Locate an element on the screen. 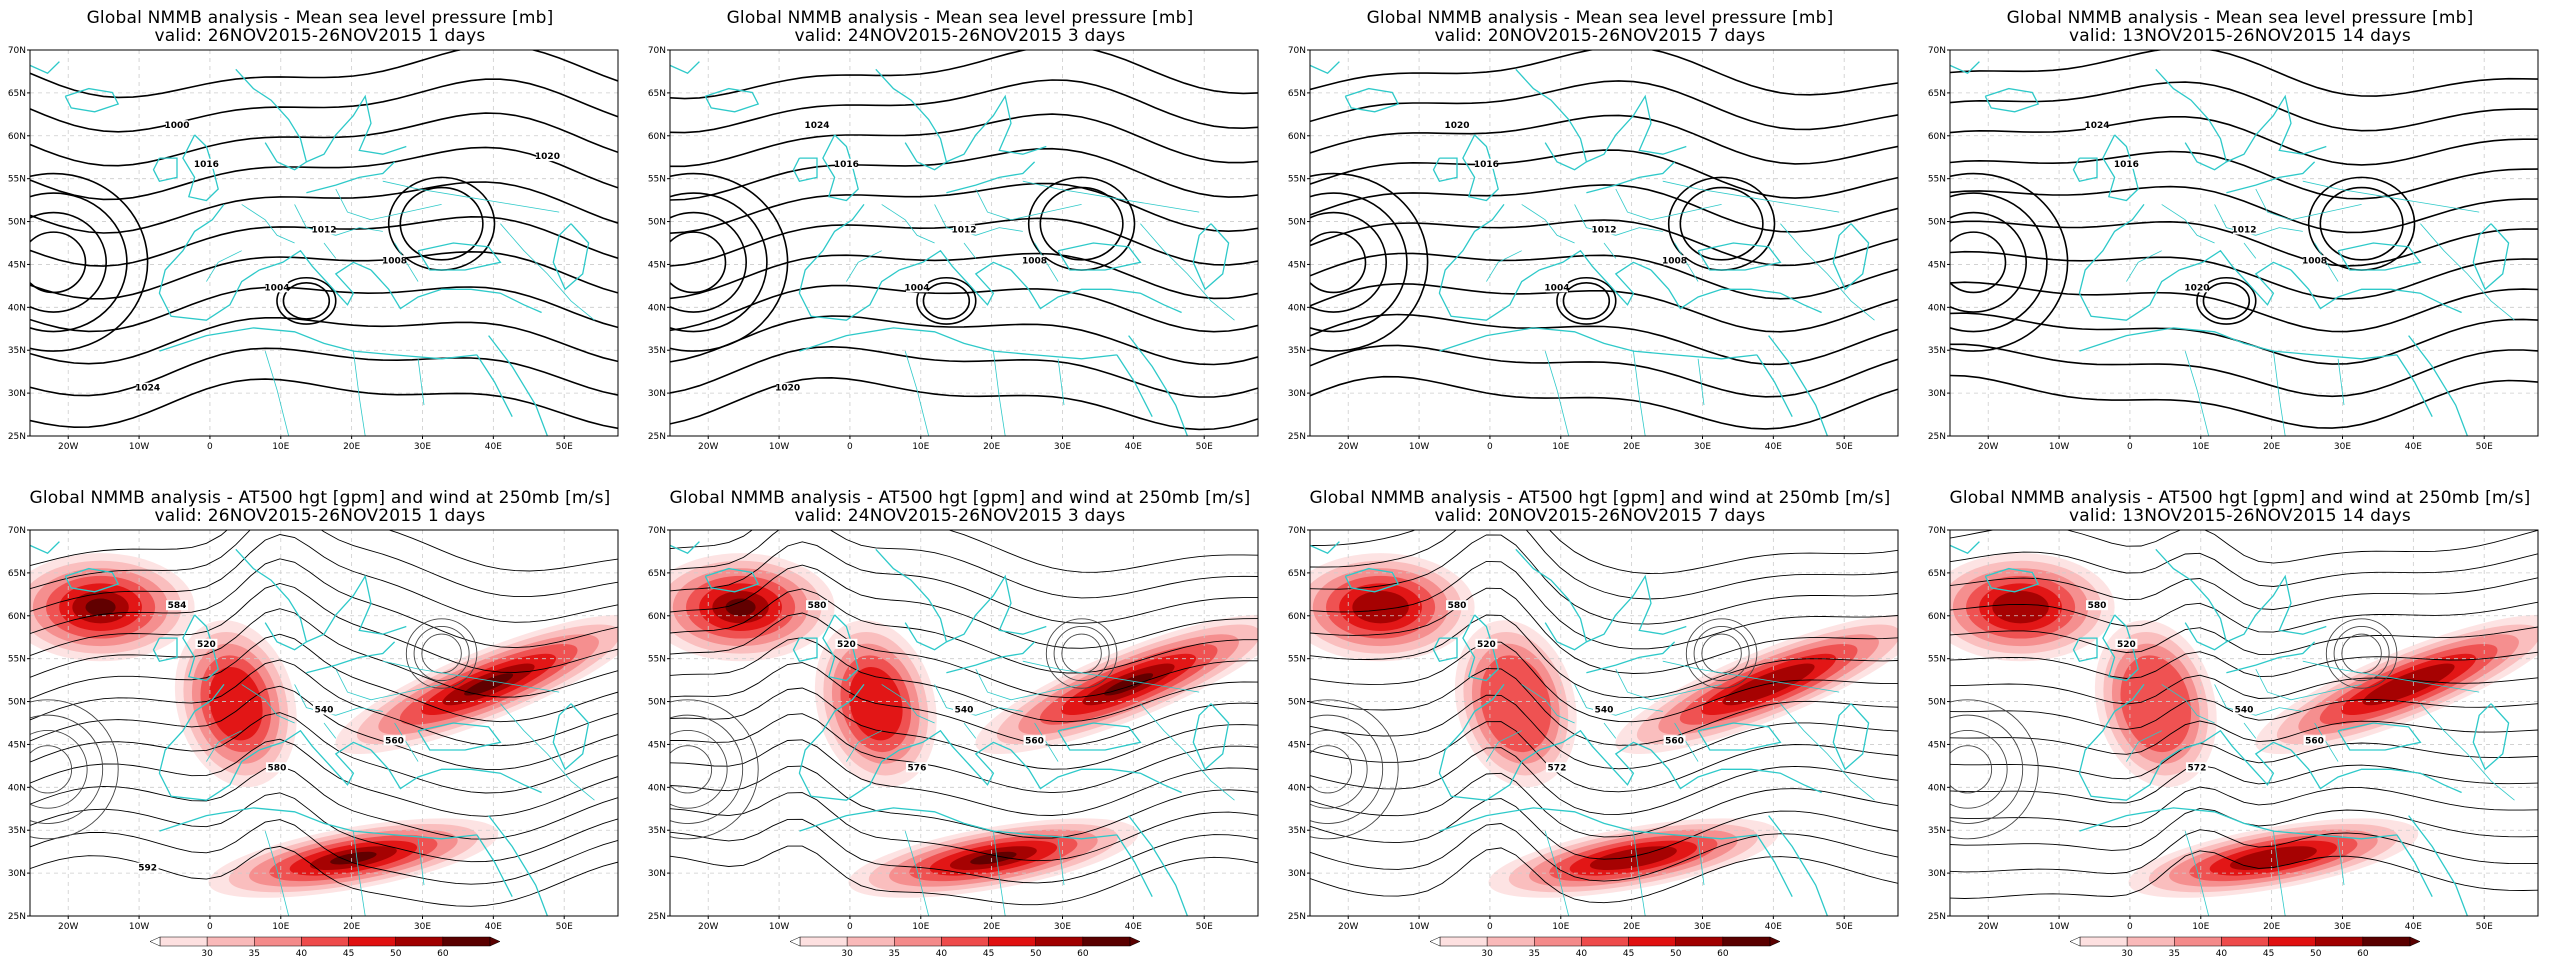 The image size is (2560, 960). latitude-tick-label: 60N is located at coordinates (1937, 617).